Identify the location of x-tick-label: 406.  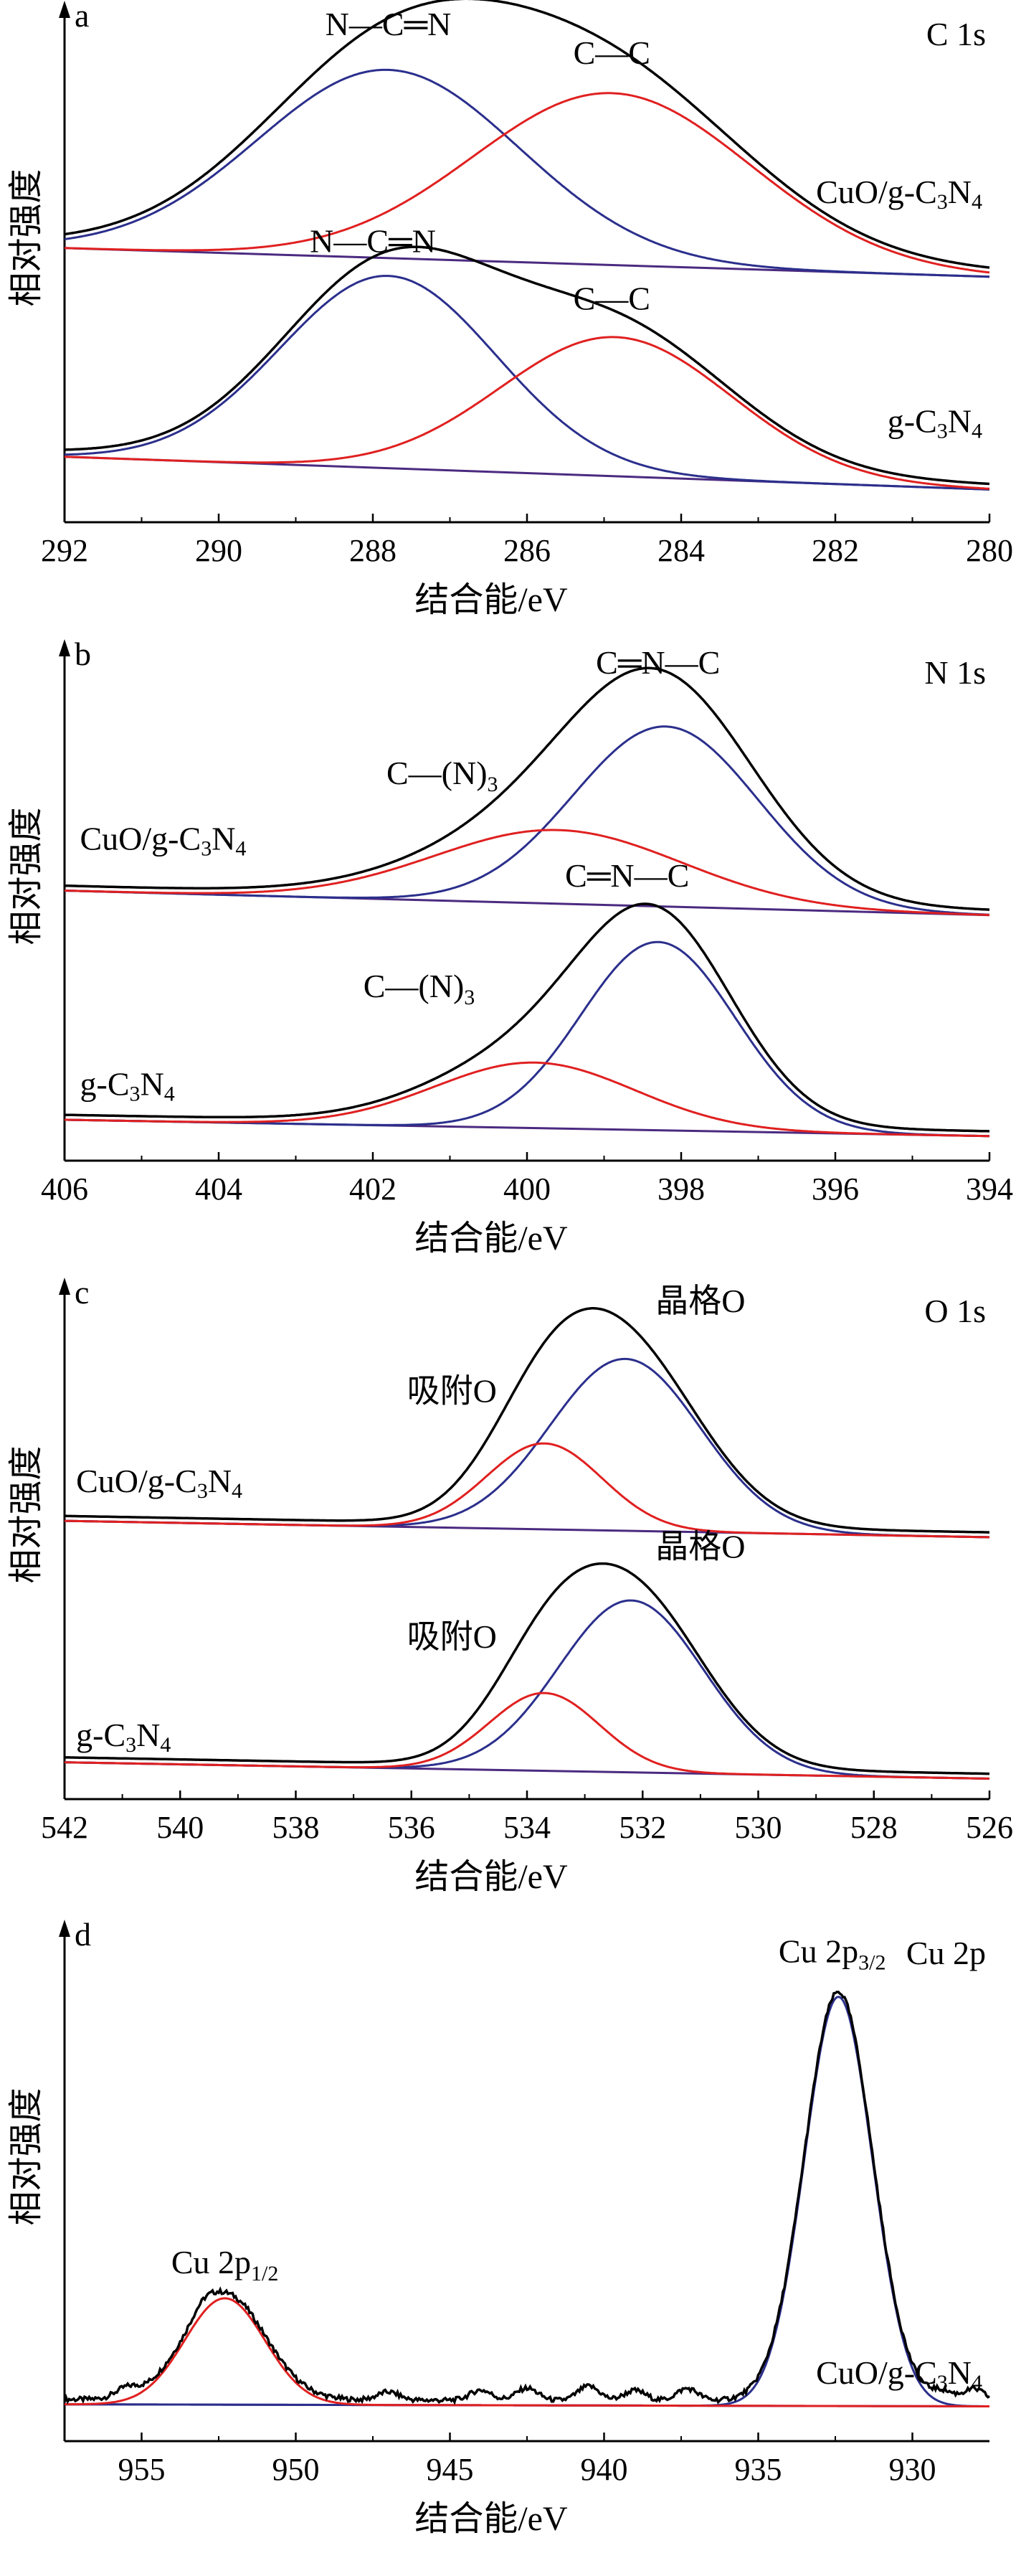
(64, 1189).